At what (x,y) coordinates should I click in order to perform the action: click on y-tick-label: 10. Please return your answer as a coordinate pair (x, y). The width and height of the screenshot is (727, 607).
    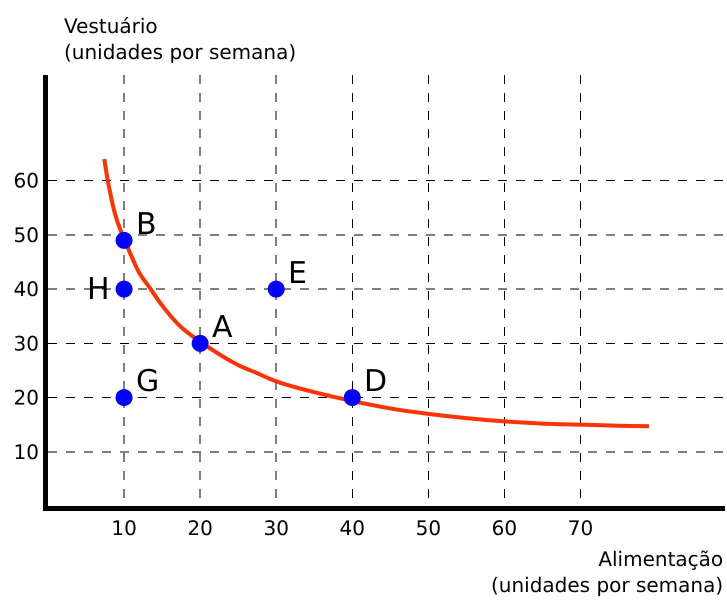
    Looking at the image, I should click on (26, 452).